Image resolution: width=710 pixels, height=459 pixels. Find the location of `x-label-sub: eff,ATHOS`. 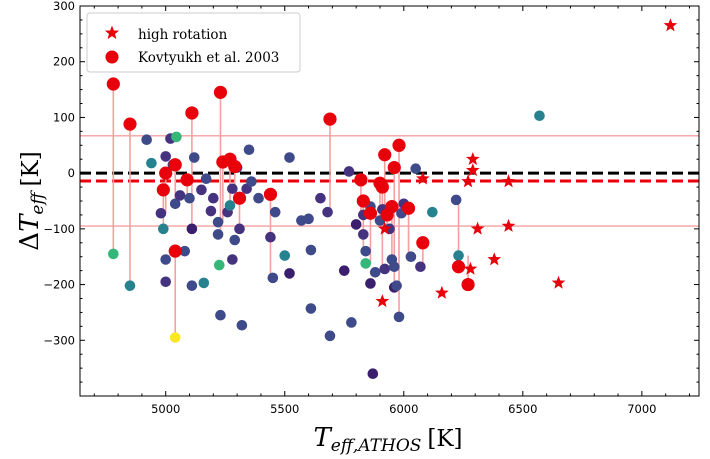

x-label-sub: eff,ATHOS is located at coordinates (376, 446).